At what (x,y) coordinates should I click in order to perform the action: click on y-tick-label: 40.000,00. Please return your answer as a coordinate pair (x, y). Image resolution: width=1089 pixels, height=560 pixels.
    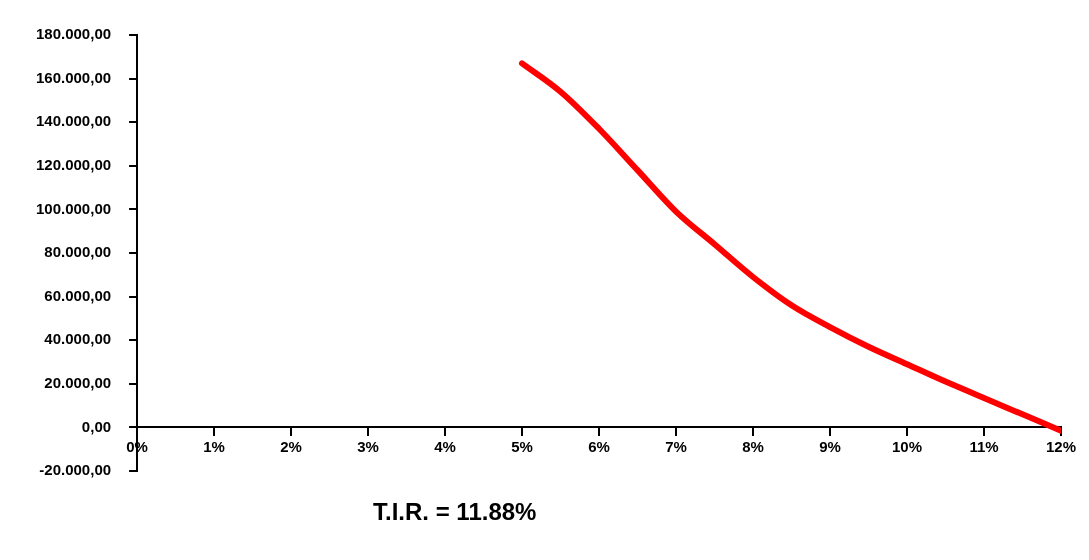
    Looking at the image, I should click on (78, 339).